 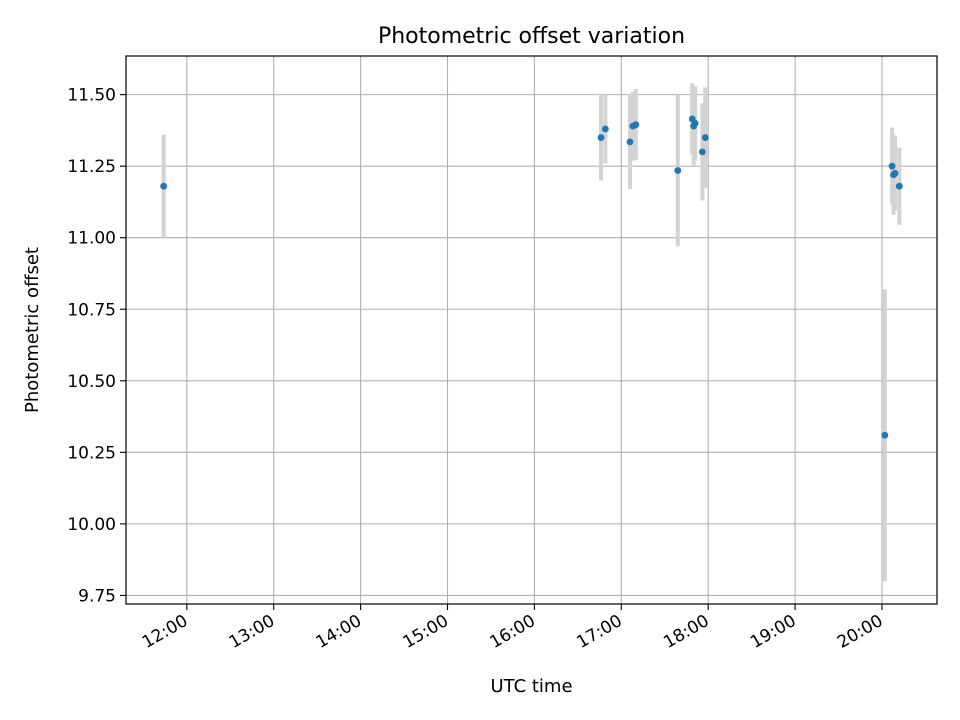 What do you see at coordinates (91, 382) in the screenshot?
I see `y-tick-label: 10.50` at bounding box center [91, 382].